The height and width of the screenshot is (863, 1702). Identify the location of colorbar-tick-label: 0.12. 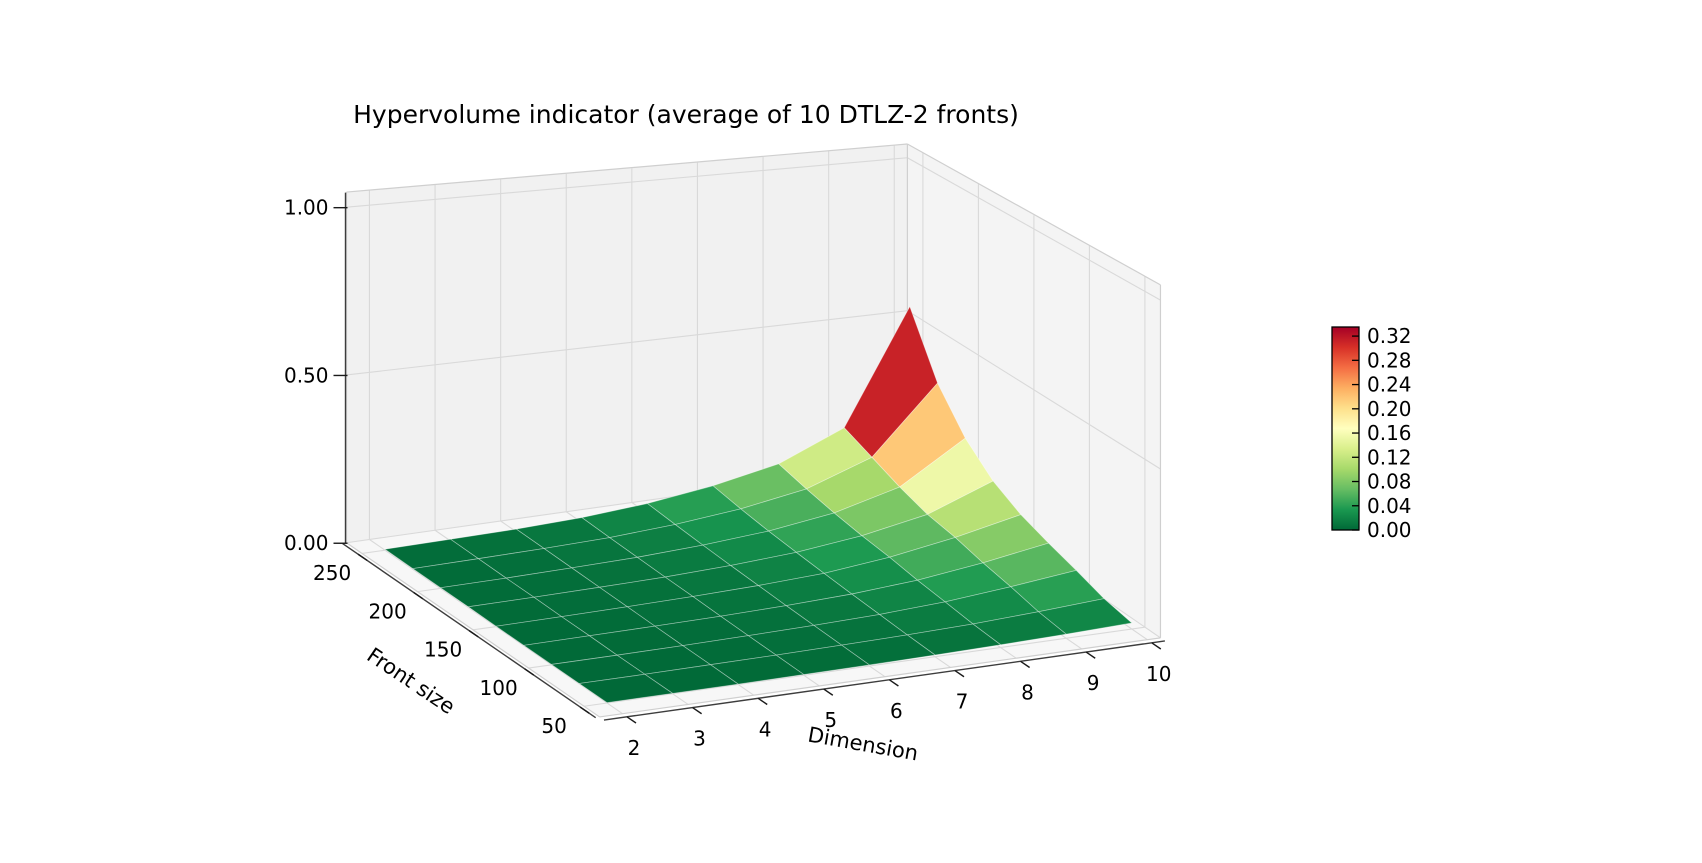
(1389, 457).